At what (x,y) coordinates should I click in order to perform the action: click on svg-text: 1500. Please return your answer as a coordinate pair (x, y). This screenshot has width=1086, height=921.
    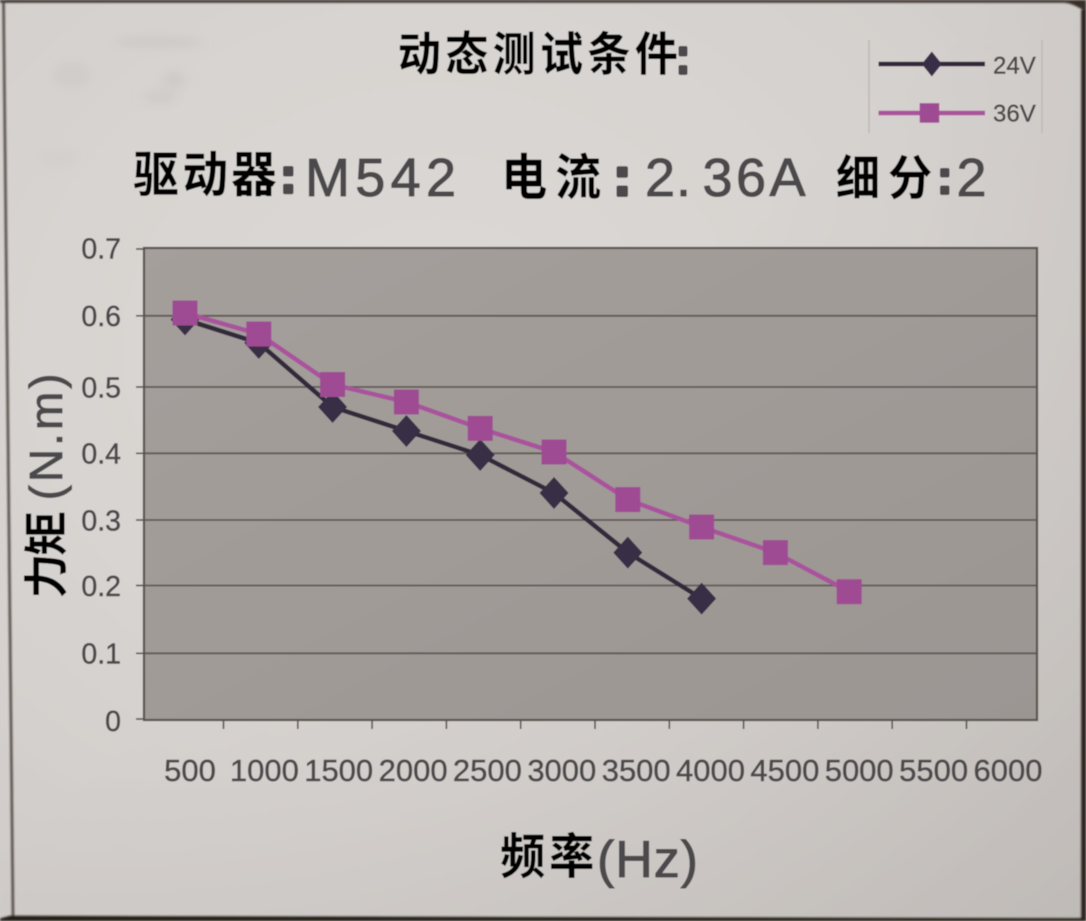
    Looking at the image, I should click on (338, 770).